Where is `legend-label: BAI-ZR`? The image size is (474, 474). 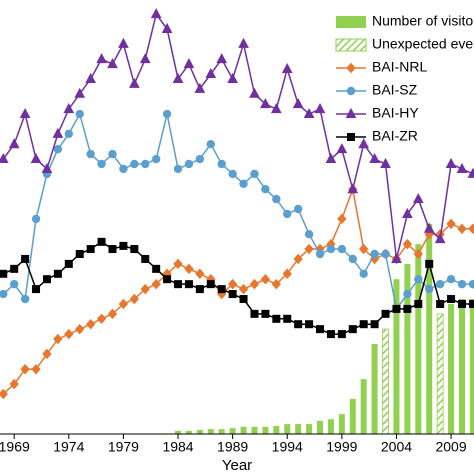 legend-label: BAI-ZR is located at coordinates (395, 136).